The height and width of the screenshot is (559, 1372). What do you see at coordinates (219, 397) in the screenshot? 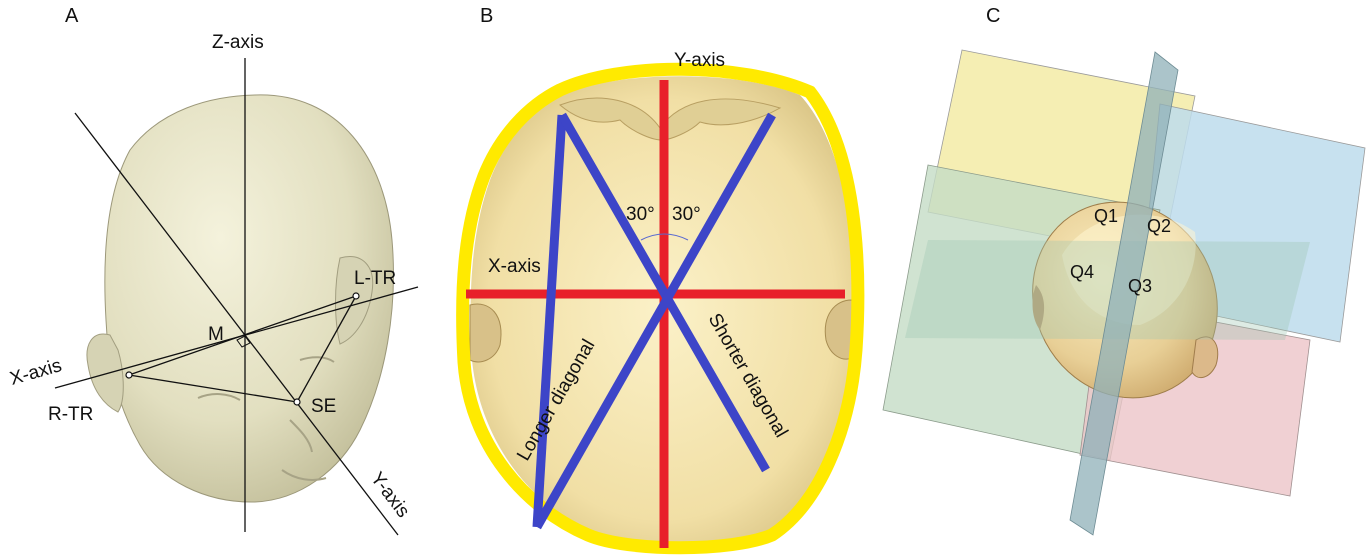
I see `eye-left` at bounding box center [219, 397].